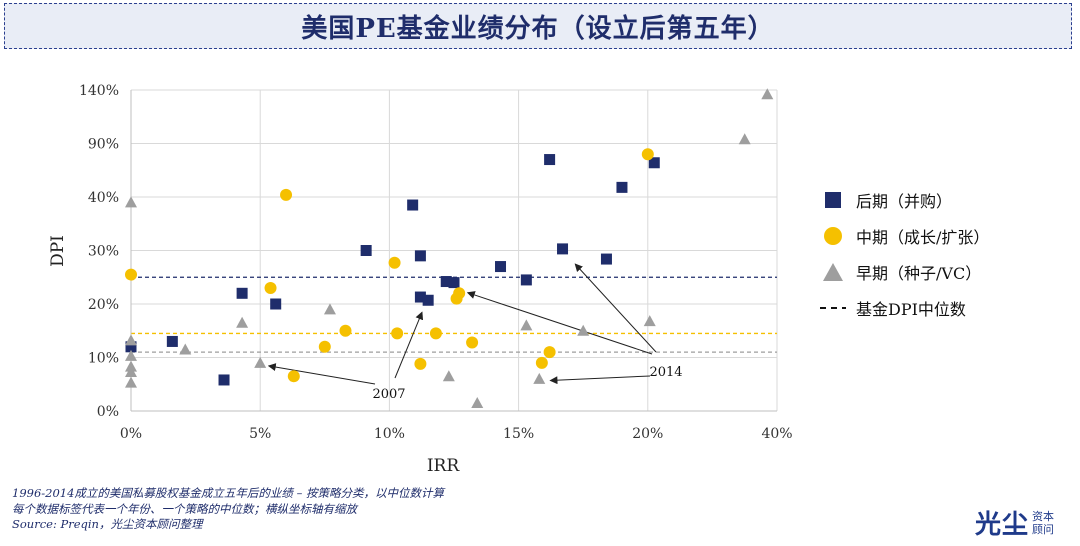 Image resolution: width=1080 pixels, height=546 pixels. What do you see at coordinates (260, 434) in the screenshot?
I see `x-tick-label: 5%` at bounding box center [260, 434].